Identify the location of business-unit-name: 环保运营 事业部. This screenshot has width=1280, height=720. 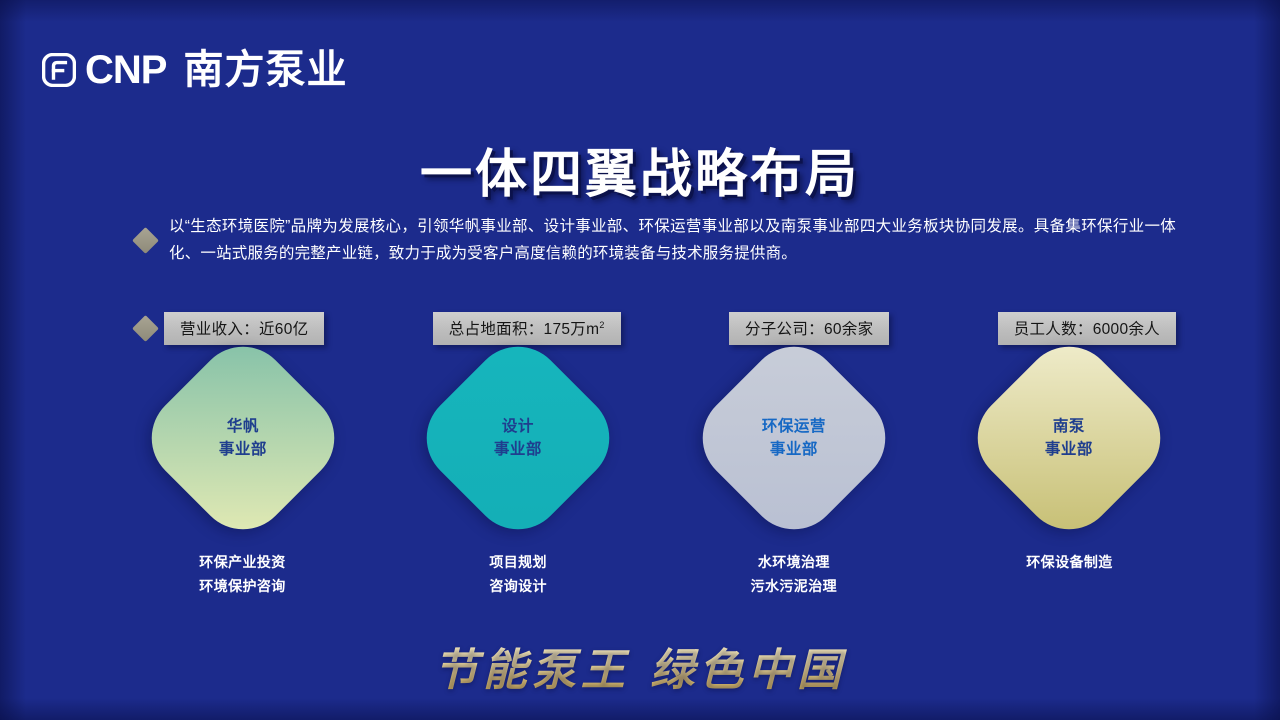
(794, 438).